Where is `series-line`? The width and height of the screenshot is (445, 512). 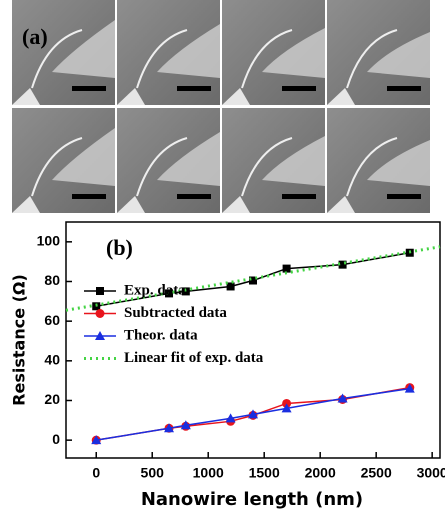
series-line is located at coordinates (253, 414).